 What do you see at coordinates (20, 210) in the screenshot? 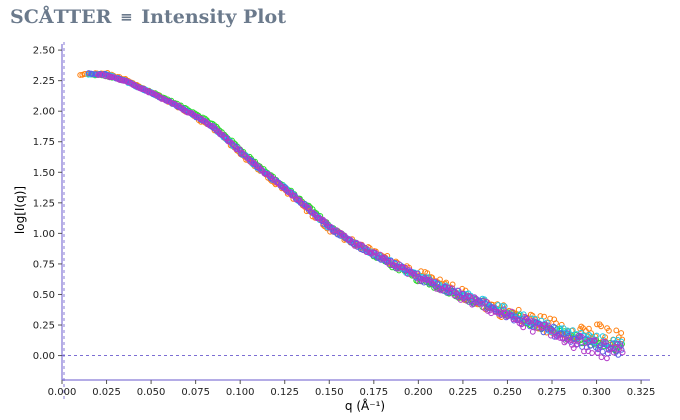
I see `y-axis-label: log[I(q)]` at bounding box center [20, 210].